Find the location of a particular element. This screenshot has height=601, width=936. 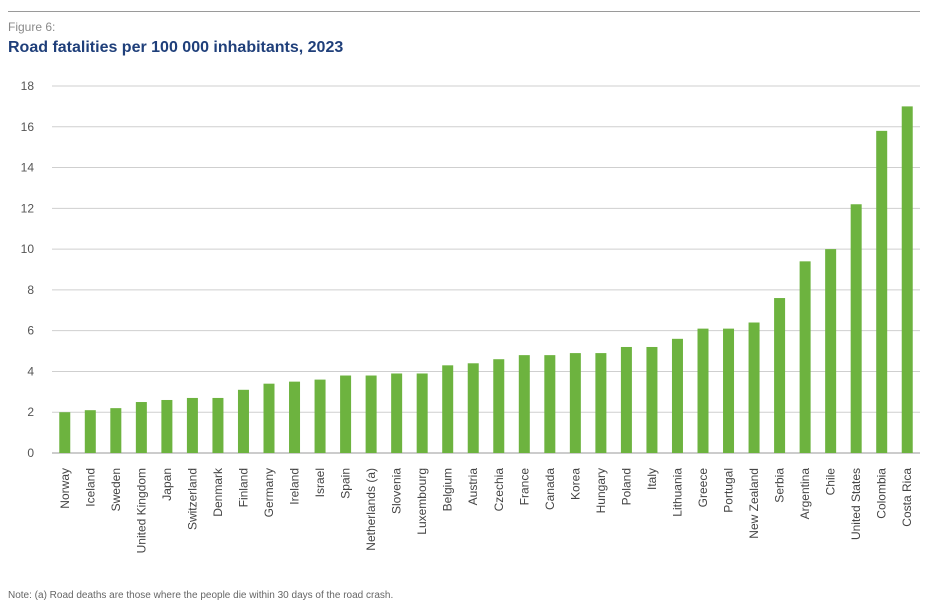

y-tick-label: 16 is located at coordinates (28, 127).